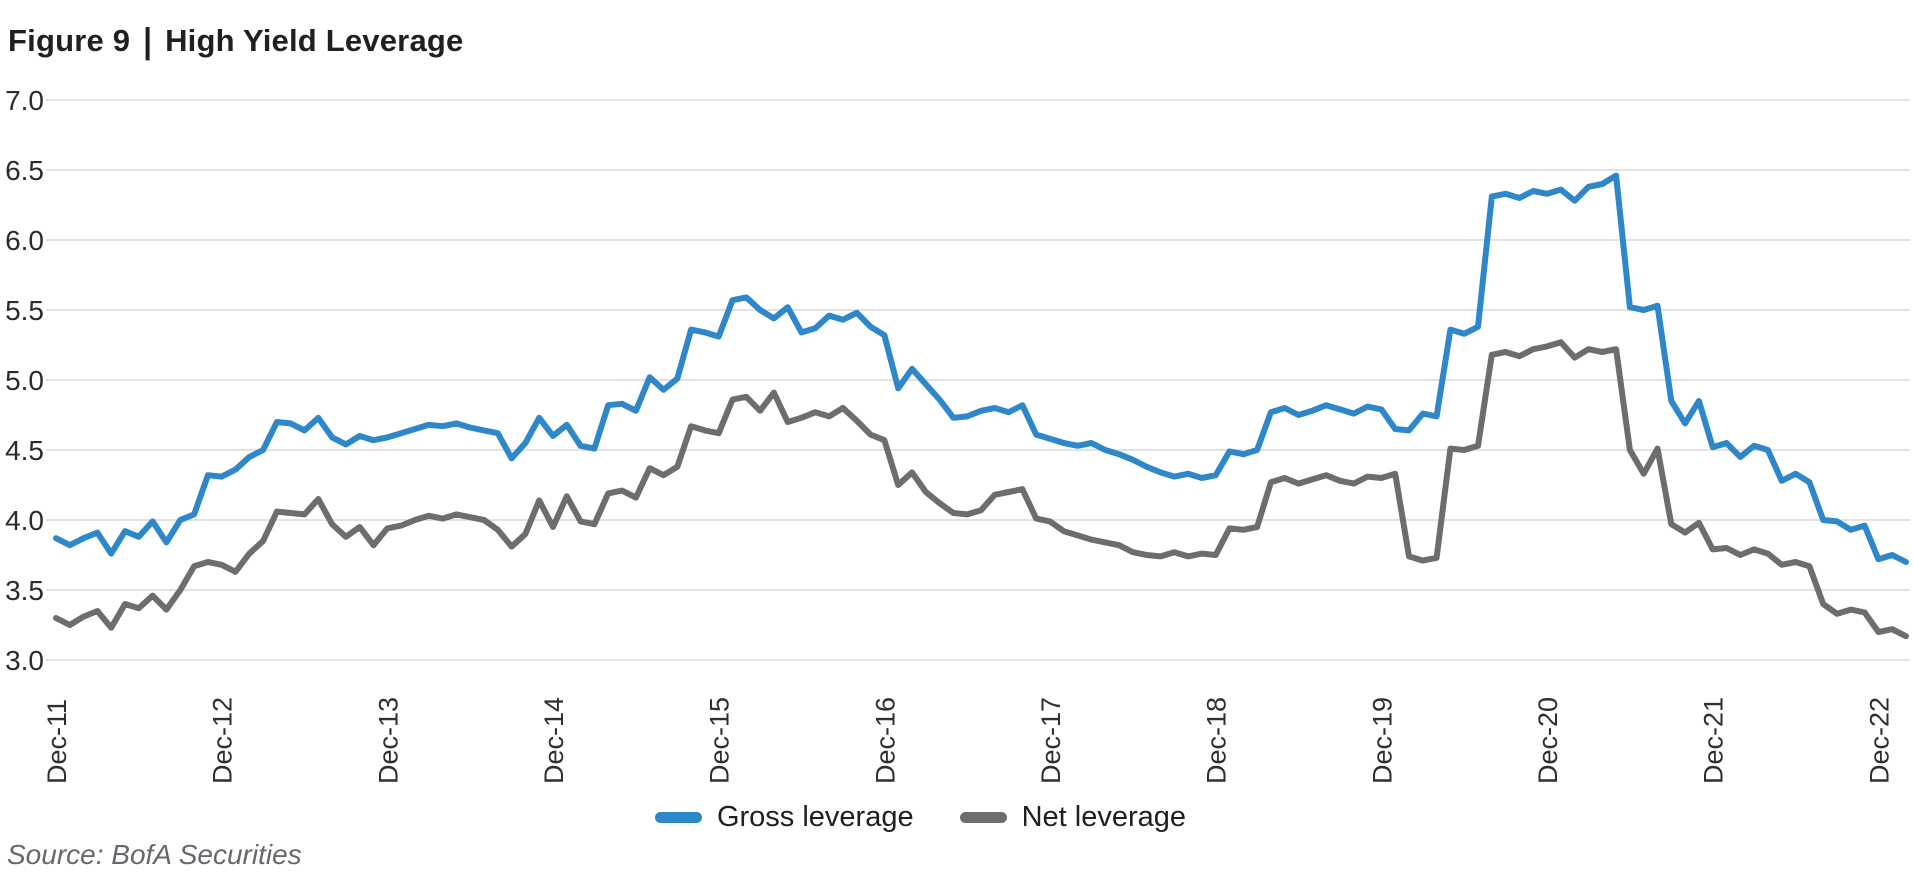 The height and width of the screenshot is (878, 1913). I want to click on y-axis-labels: 7.0 6.5 6.0 5.5 5.0 4.5 4.0 3.5 3.0, so click(24, 380).